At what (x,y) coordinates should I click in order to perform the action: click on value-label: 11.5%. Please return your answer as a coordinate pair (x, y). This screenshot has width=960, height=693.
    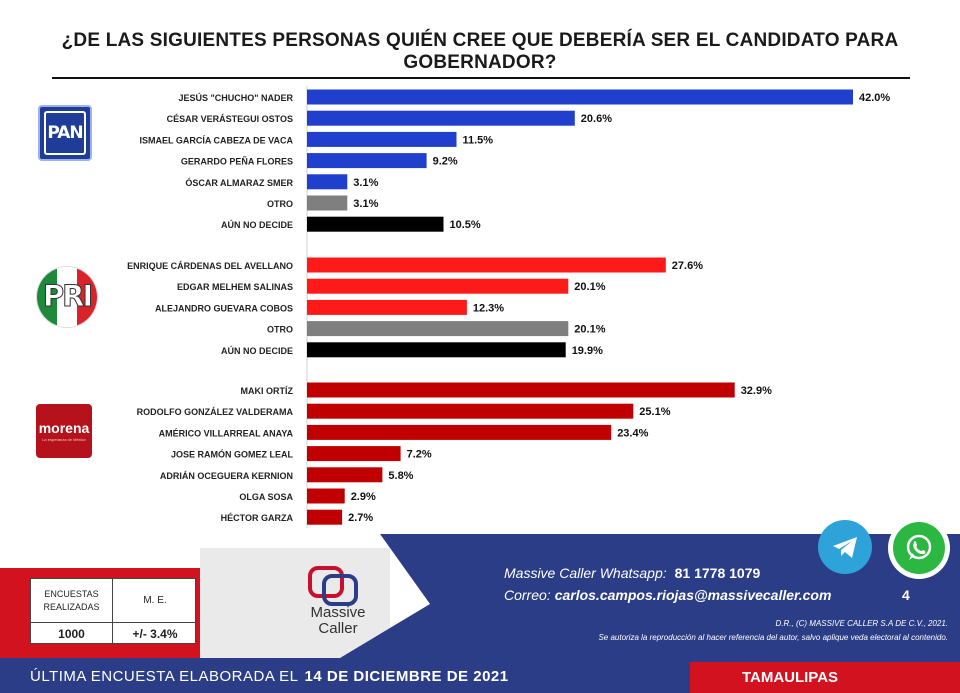
    Looking at the image, I should click on (478, 140).